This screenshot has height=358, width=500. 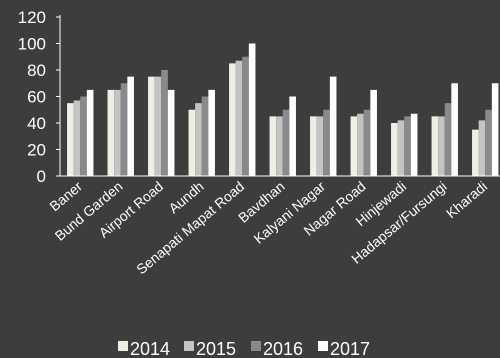 What do you see at coordinates (32, 17) in the screenshot?
I see `y-tick-label: 120` at bounding box center [32, 17].